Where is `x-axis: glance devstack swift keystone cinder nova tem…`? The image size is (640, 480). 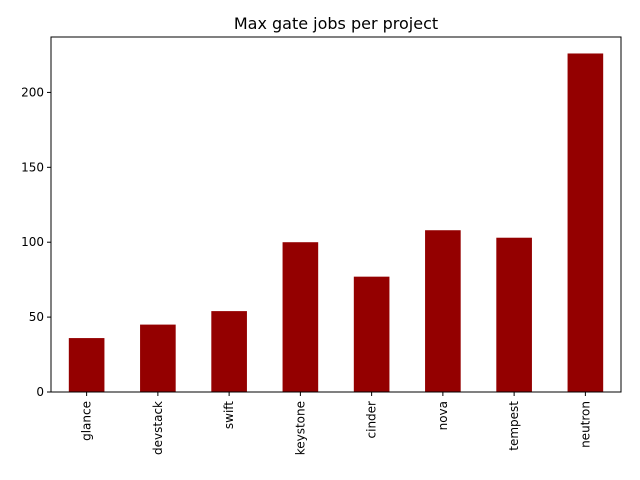 x-axis: glance devstack swift keystone cinder nova tem… is located at coordinates (336, 423).